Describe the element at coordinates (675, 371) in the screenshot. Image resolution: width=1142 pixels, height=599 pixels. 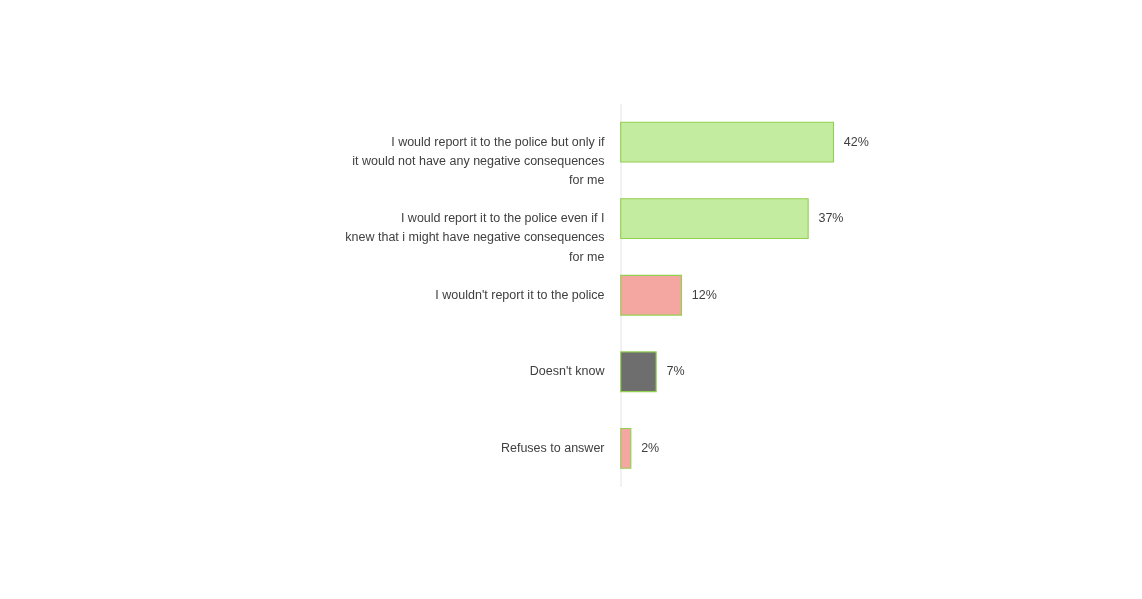
I see `data-label: 7%` at that location.